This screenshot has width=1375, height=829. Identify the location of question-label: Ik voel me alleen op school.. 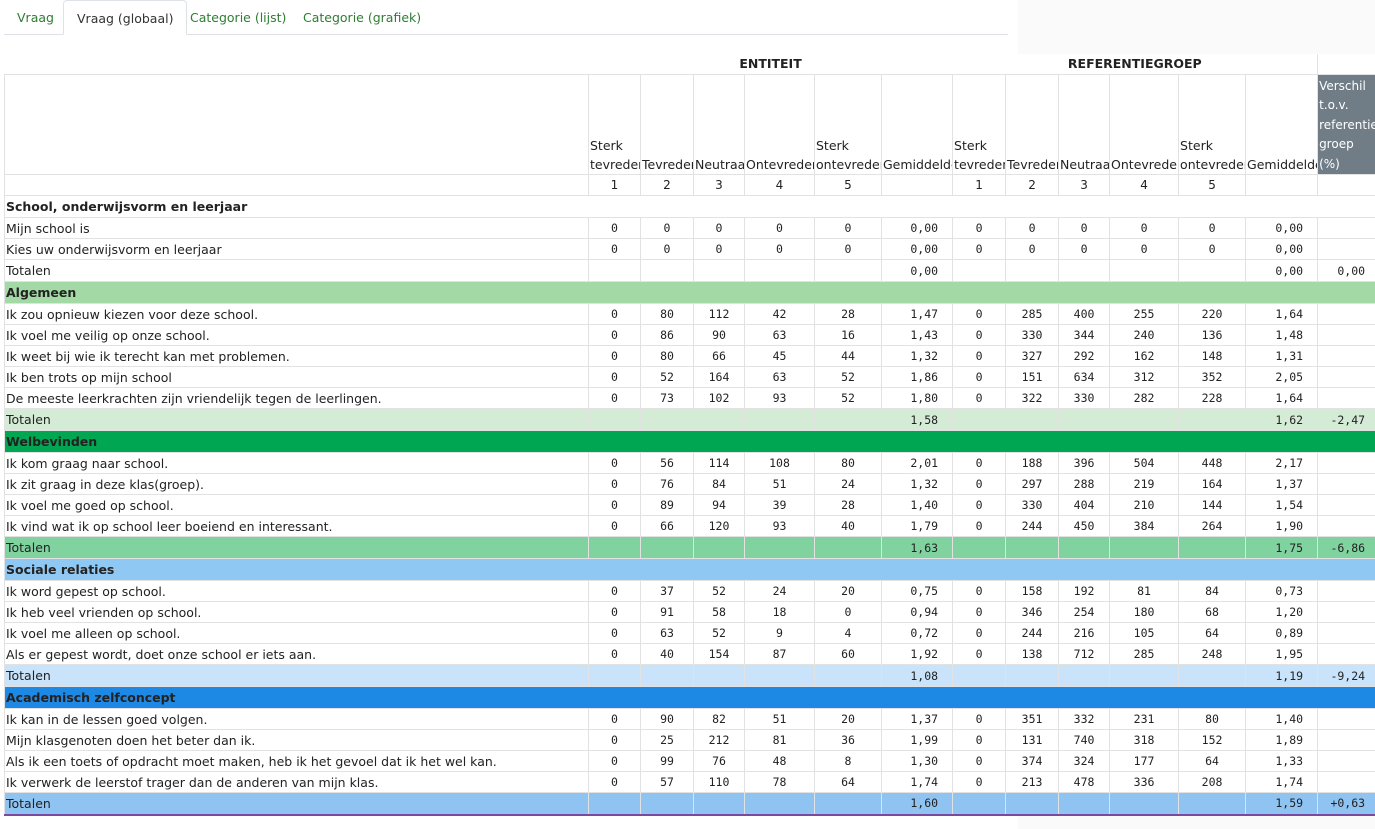
(296, 633).